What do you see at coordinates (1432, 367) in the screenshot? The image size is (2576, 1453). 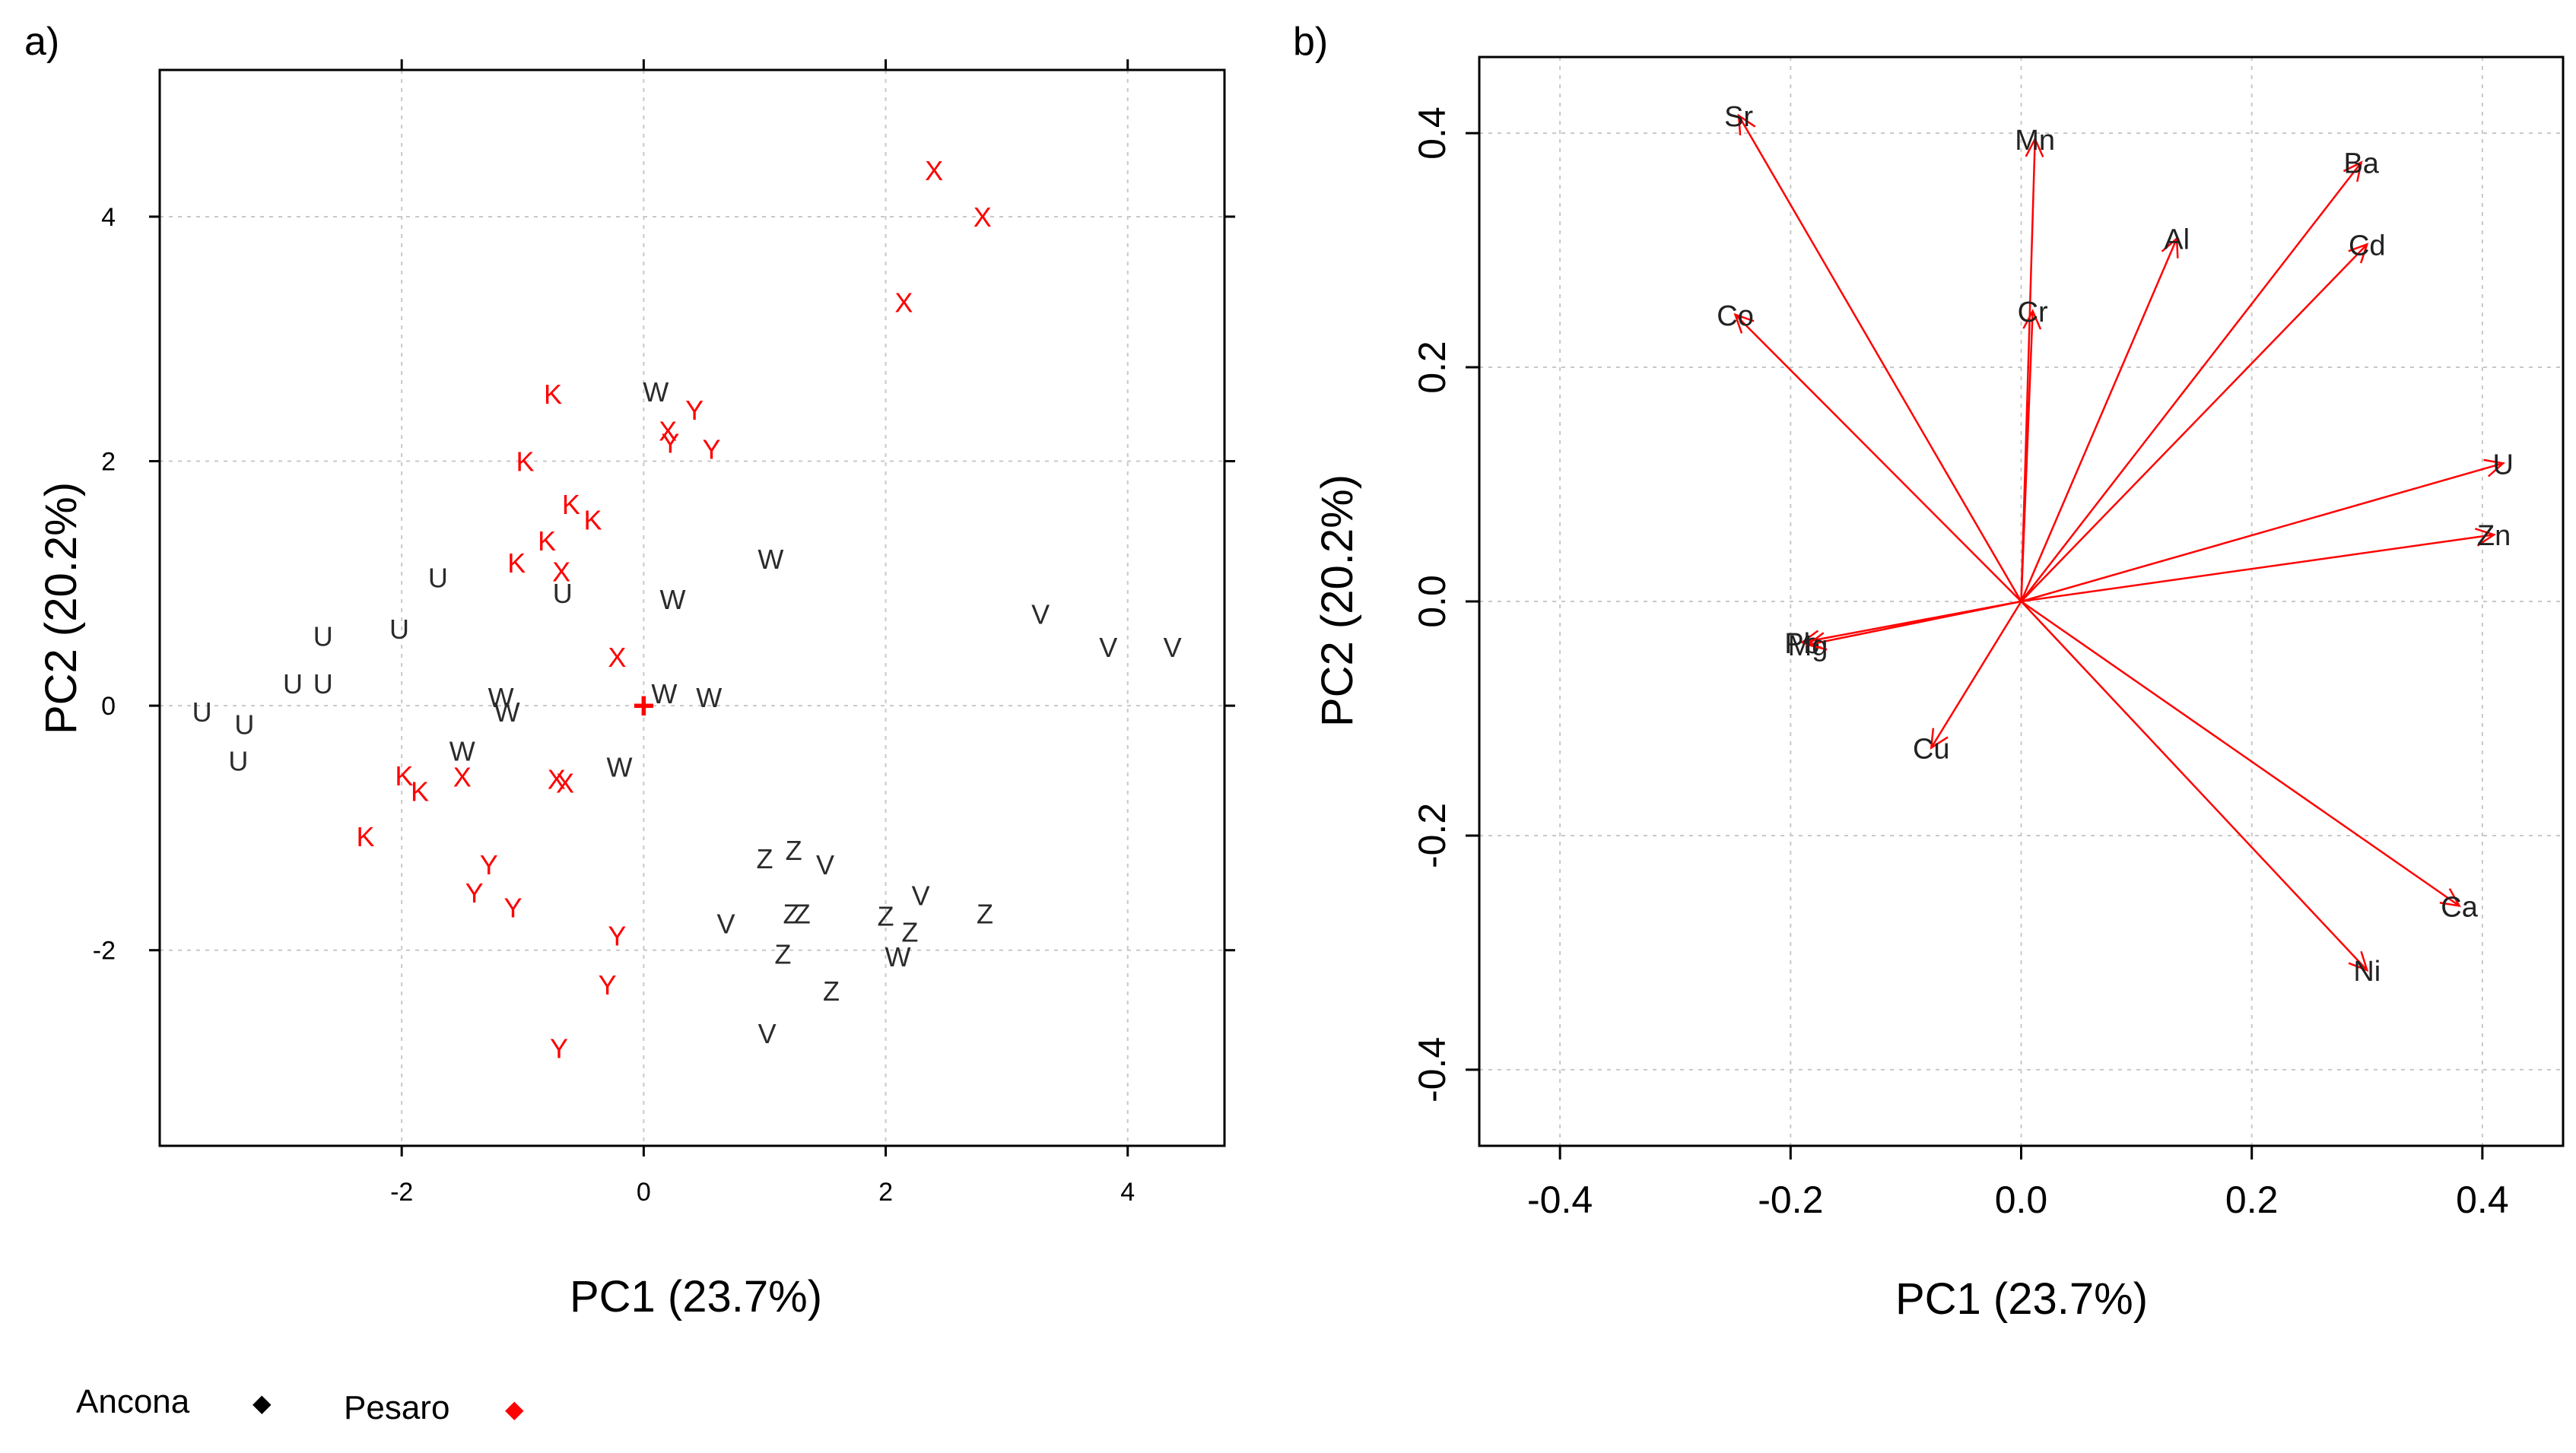 I see `y-tick-label: 0.2` at bounding box center [1432, 367].